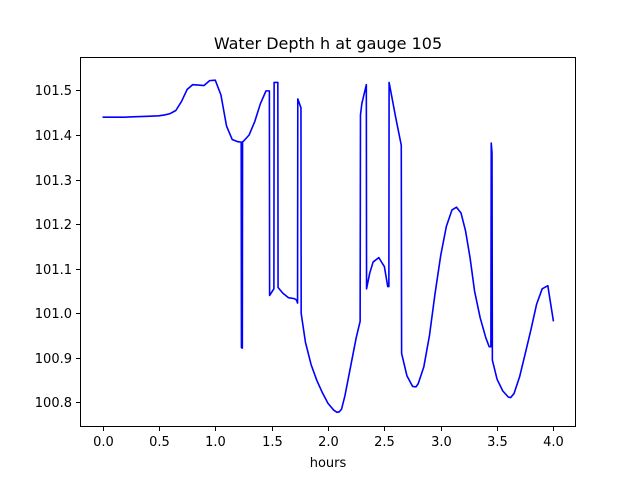  Describe the element at coordinates (328, 43) in the screenshot. I see `chart-title: Water Depth h at gauge 105` at that location.